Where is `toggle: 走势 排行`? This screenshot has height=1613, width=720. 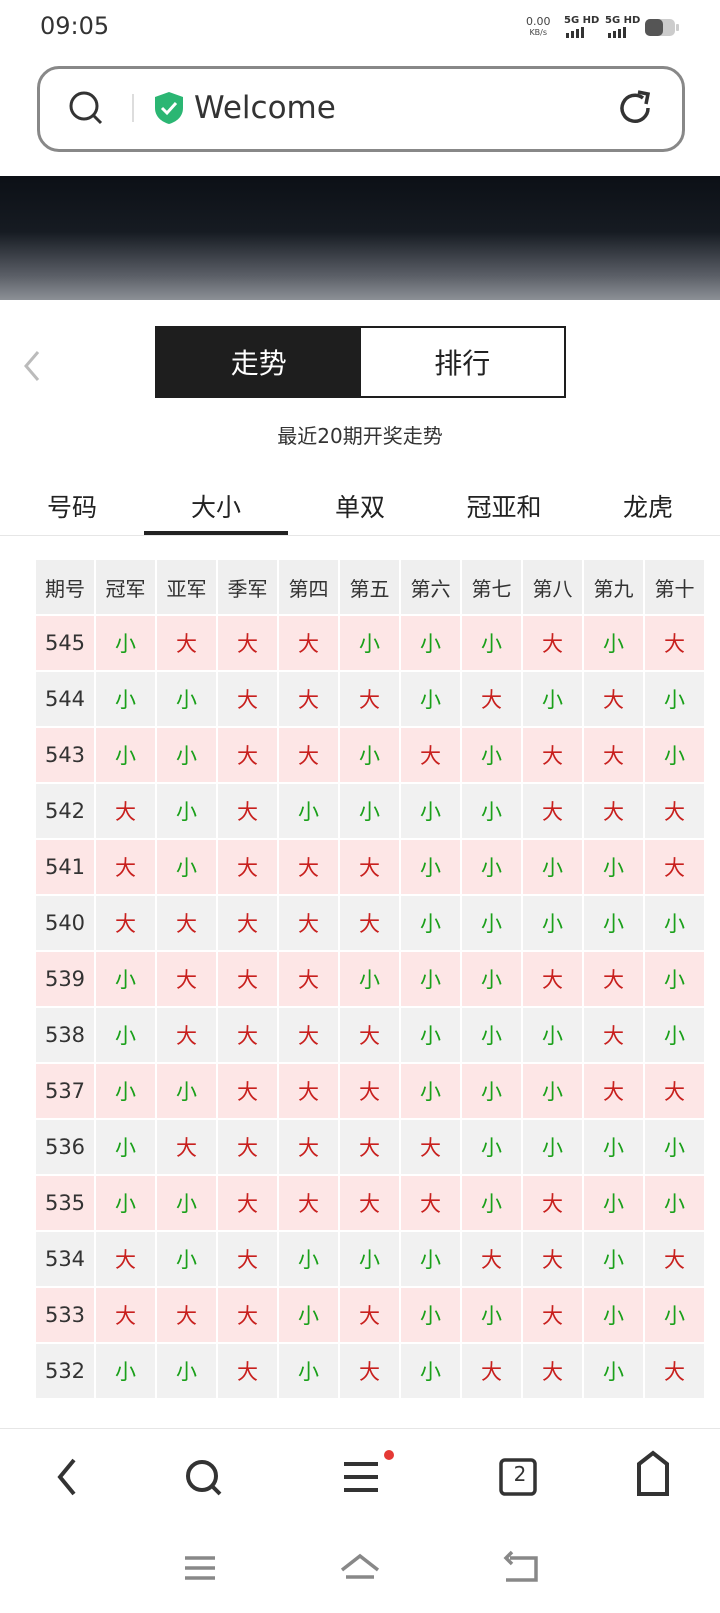
toggle: 走势 排行 is located at coordinates (360, 362).